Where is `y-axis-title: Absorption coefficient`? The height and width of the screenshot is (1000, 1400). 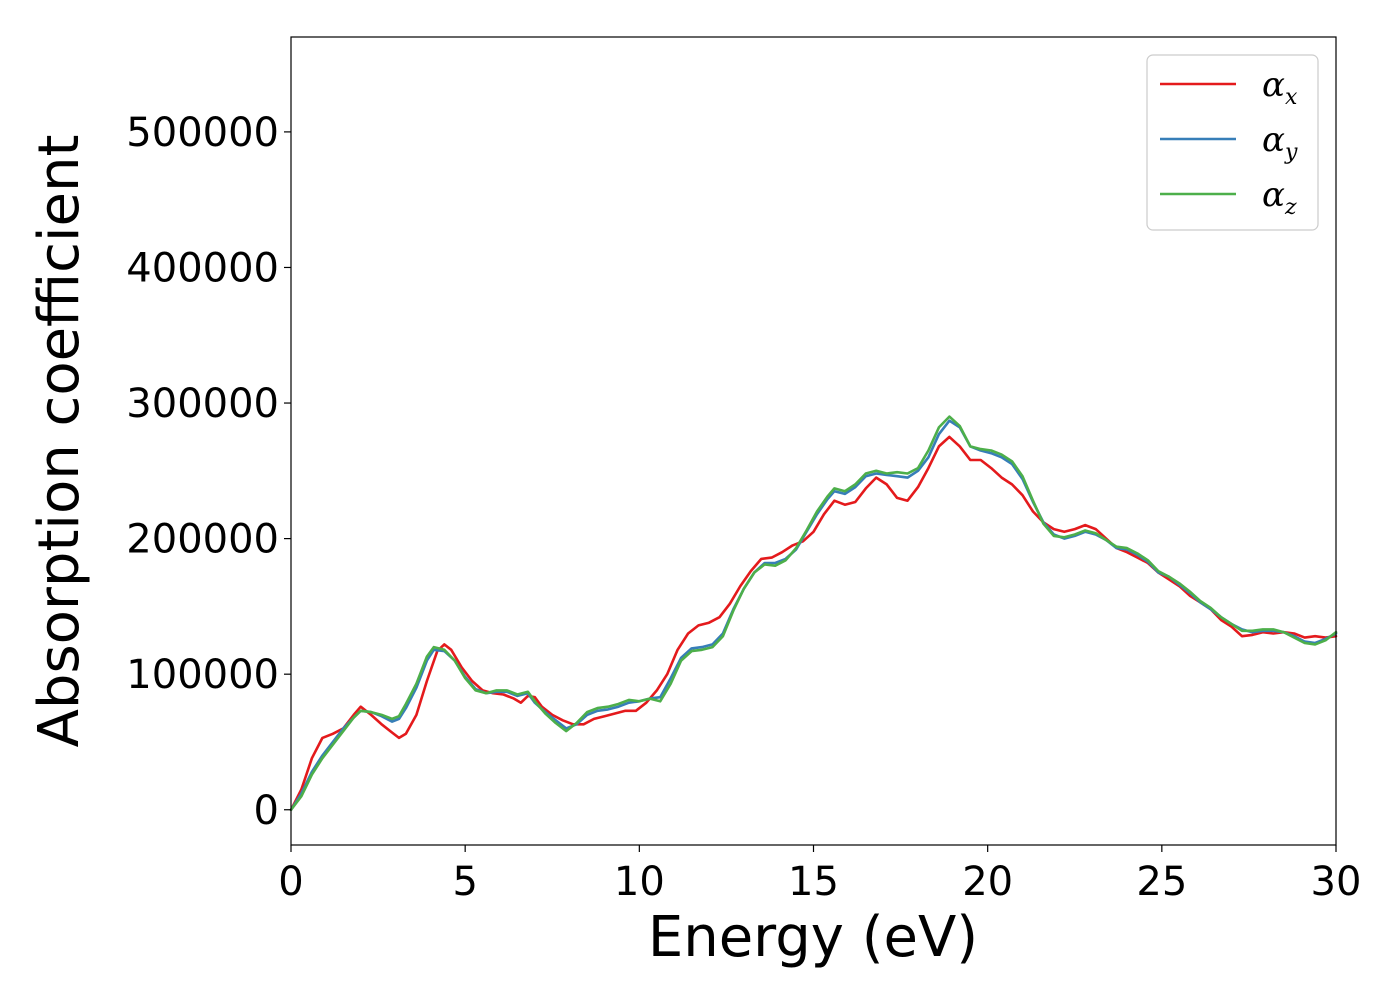
y-axis-title: Absorption coefficient is located at coordinates (59, 441).